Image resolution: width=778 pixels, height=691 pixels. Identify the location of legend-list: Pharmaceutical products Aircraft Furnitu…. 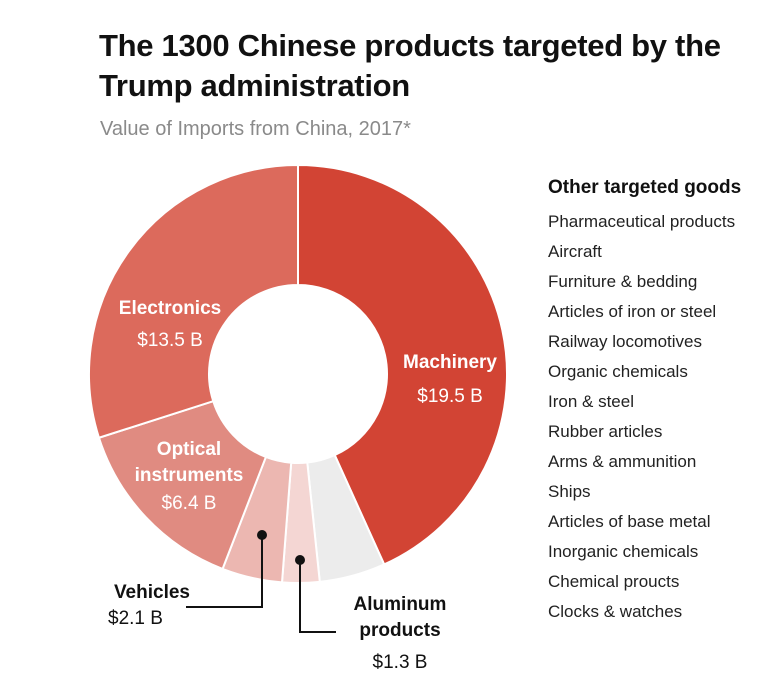
(641, 417).